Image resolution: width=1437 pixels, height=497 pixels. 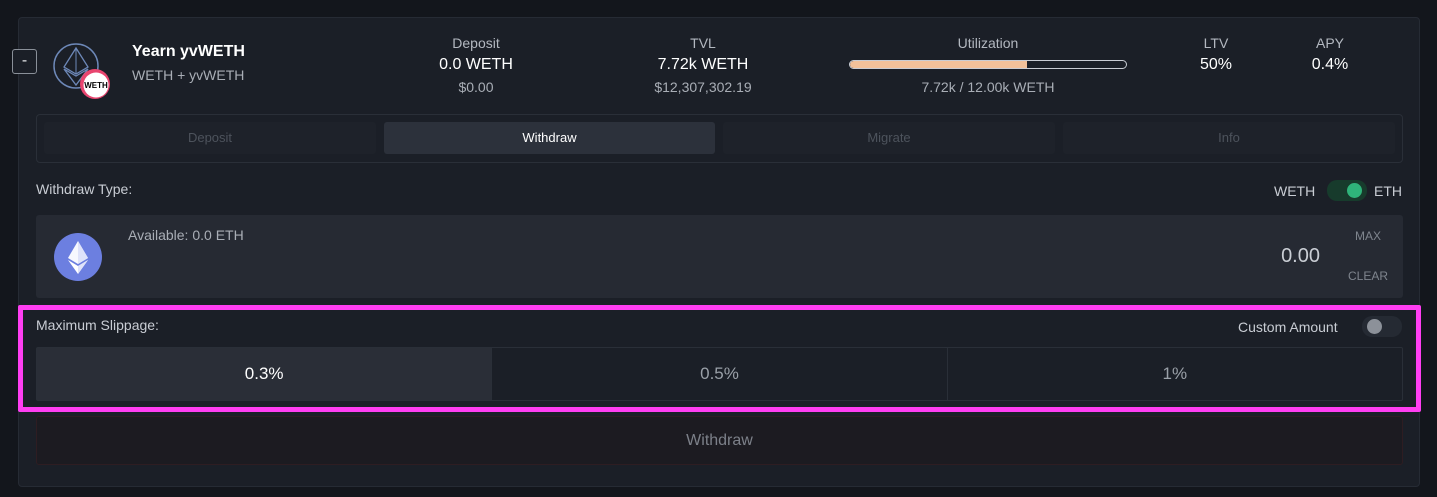 I want to click on tvl-value: 7.72k WETH, so click(x=703, y=64).